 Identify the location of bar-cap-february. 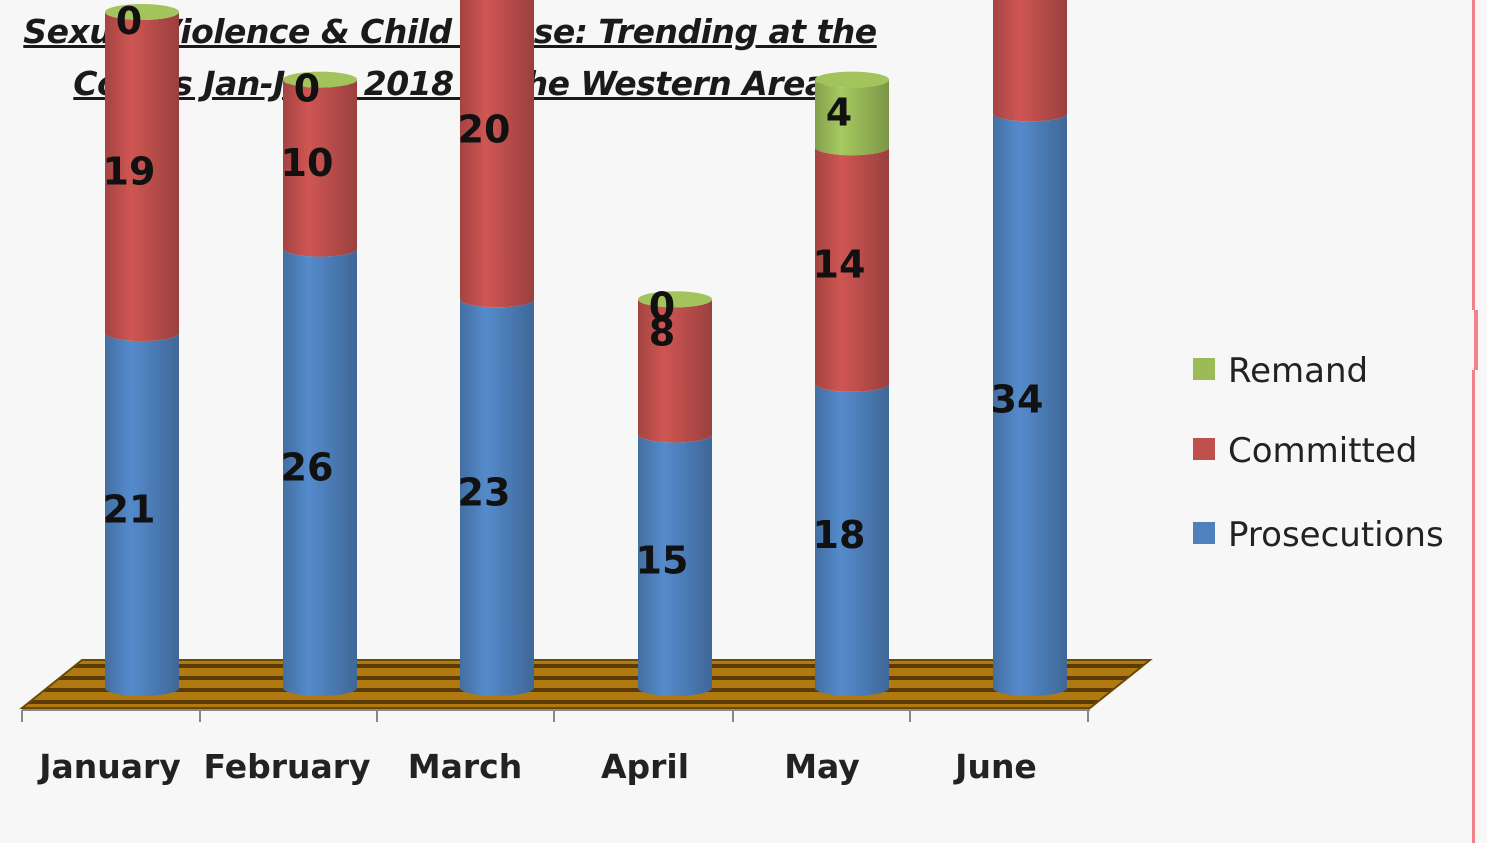
(320, 79).